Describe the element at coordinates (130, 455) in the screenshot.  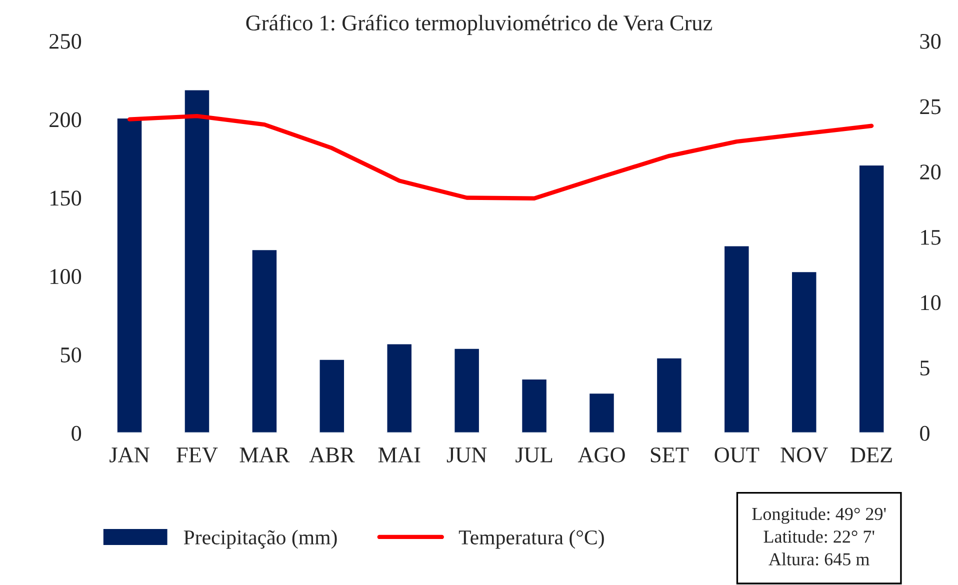
I see `x-tick-label: JAN` at that location.